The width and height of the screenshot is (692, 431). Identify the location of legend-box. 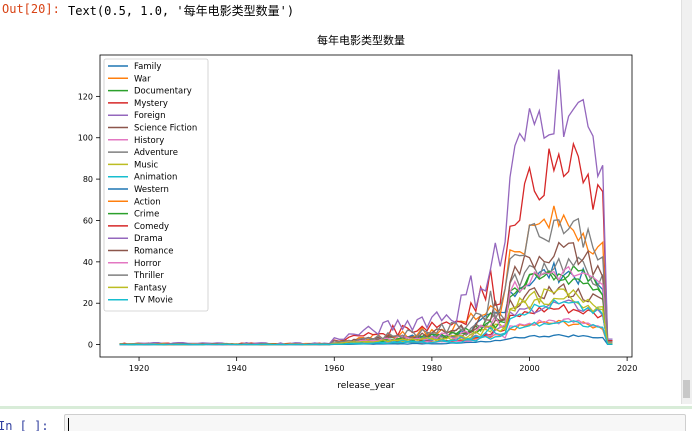
(156, 185).